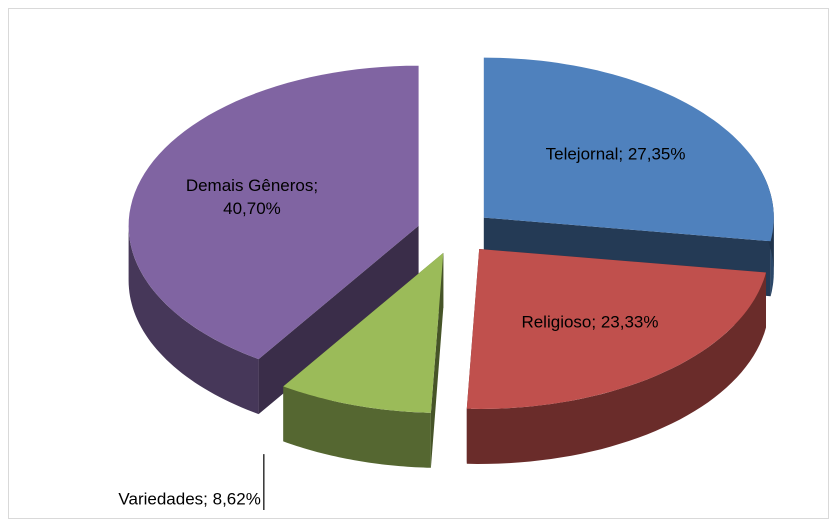 The height and width of the screenshot is (527, 838). I want to click on slice-edge-wall, so click(338, 320).